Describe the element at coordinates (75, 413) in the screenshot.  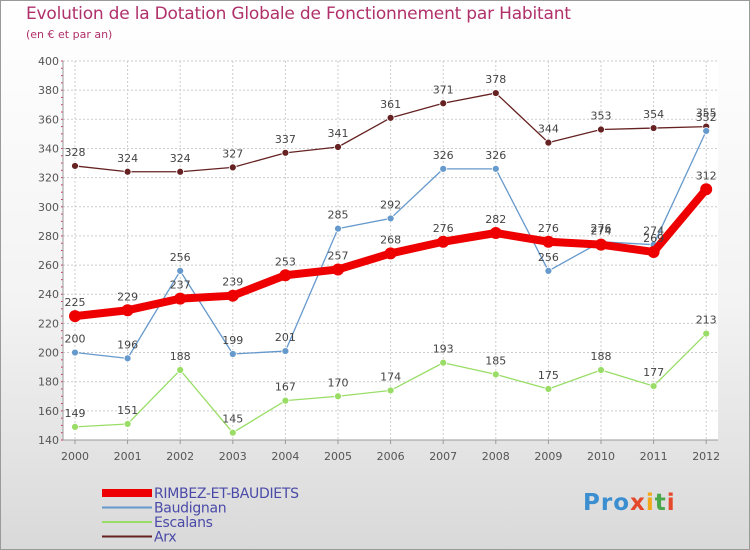
I see `data-label: 149` at that location.